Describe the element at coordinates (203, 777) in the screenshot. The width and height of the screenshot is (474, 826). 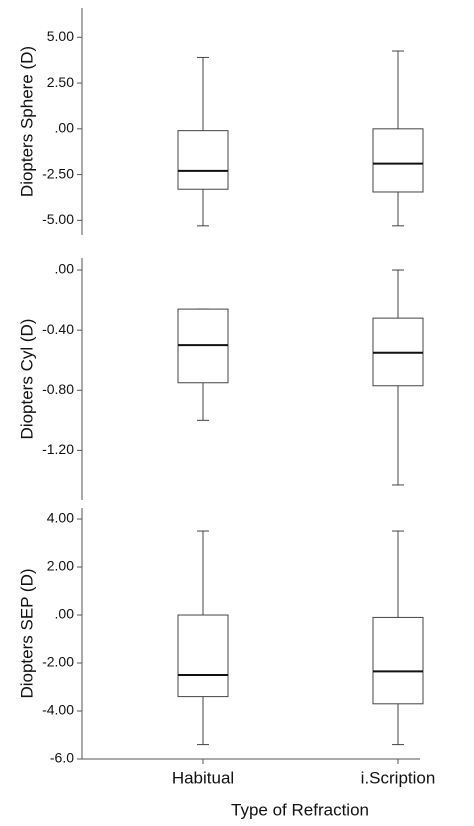
I see `x-tick-label: Habitual` at that location.